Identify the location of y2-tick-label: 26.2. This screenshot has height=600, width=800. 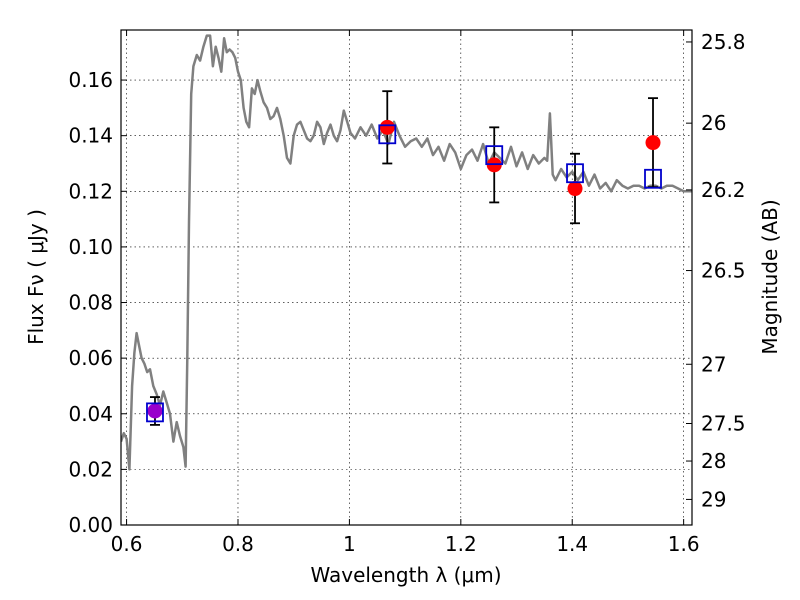
(723, 190).